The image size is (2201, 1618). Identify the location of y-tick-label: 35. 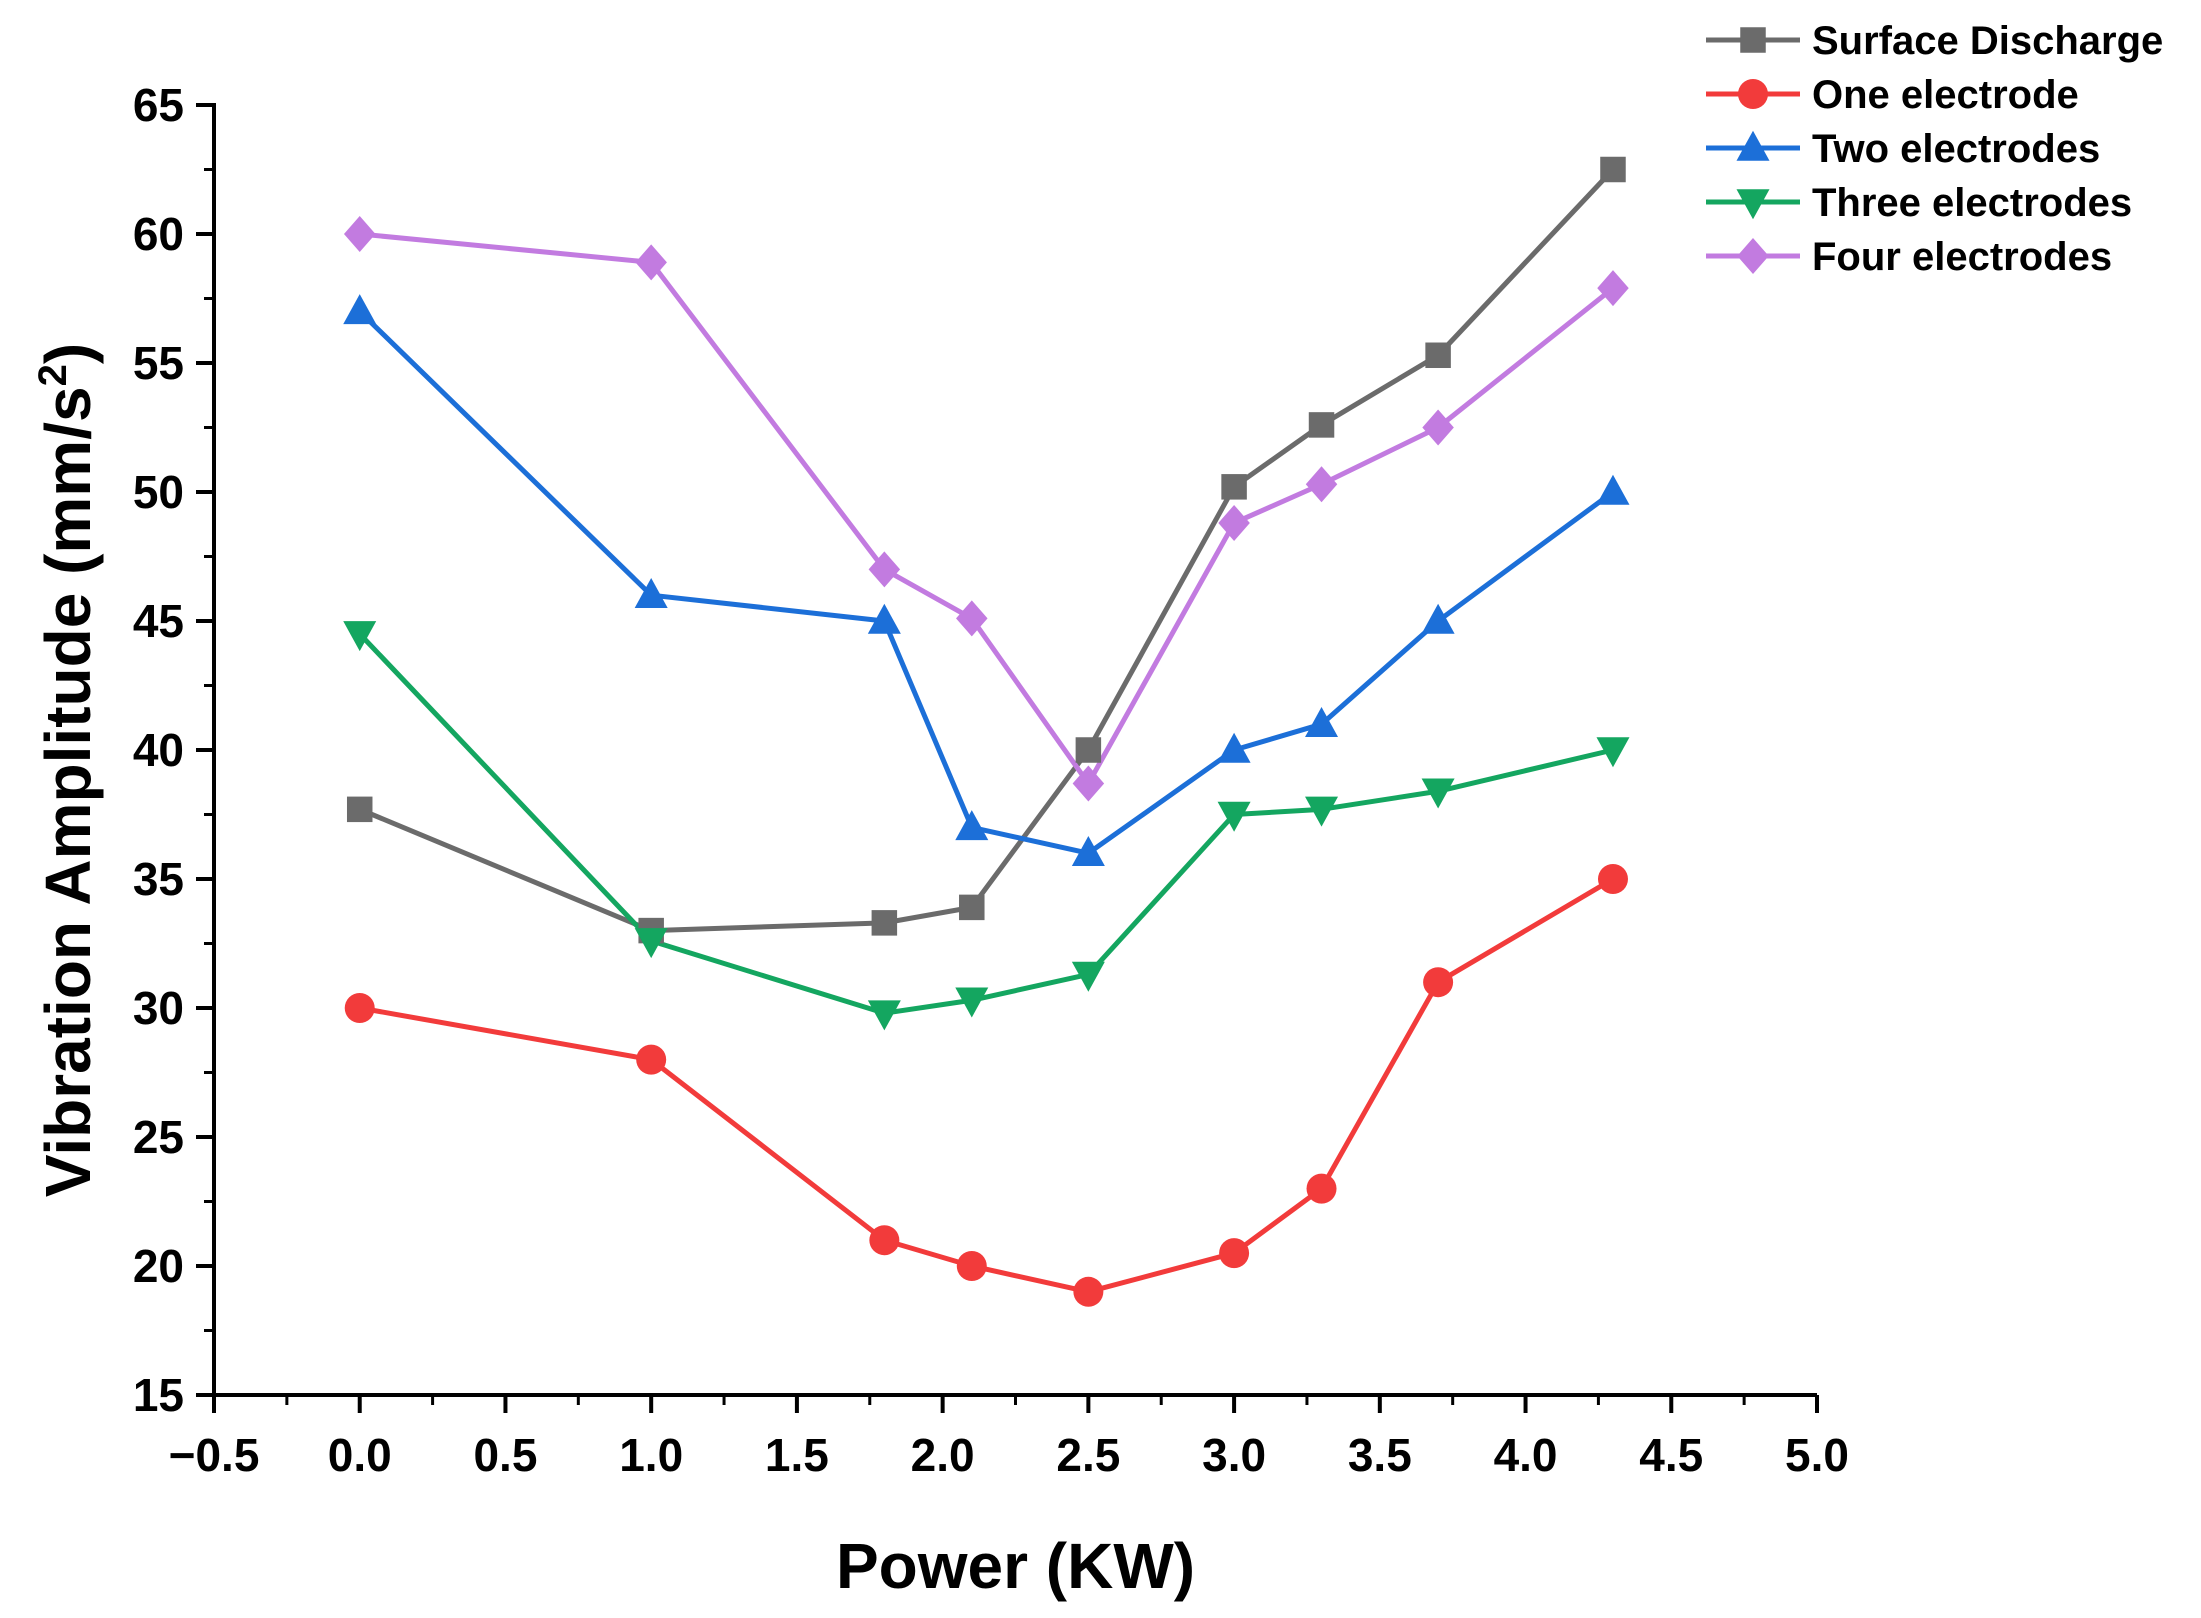
(158, 879).